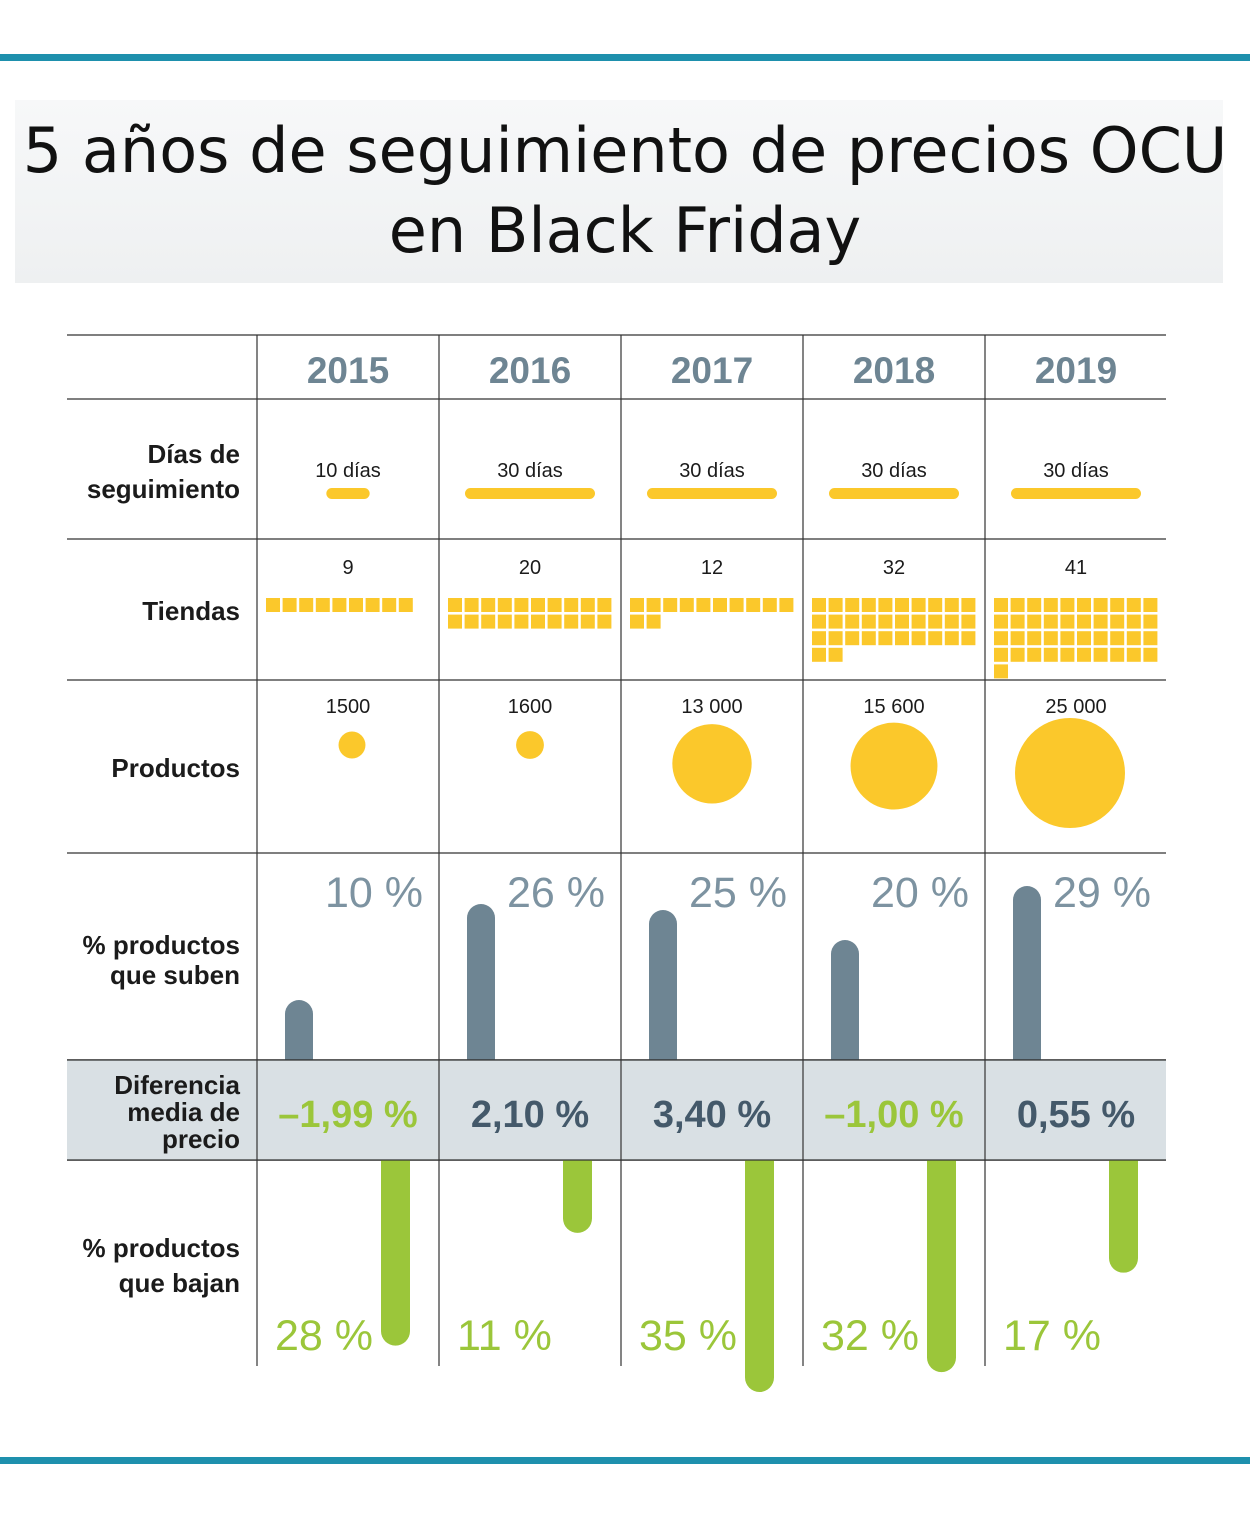 The image size is (1250, 1521). I want to click on diferencia-value: –1,00 %, so click(893, 1115).